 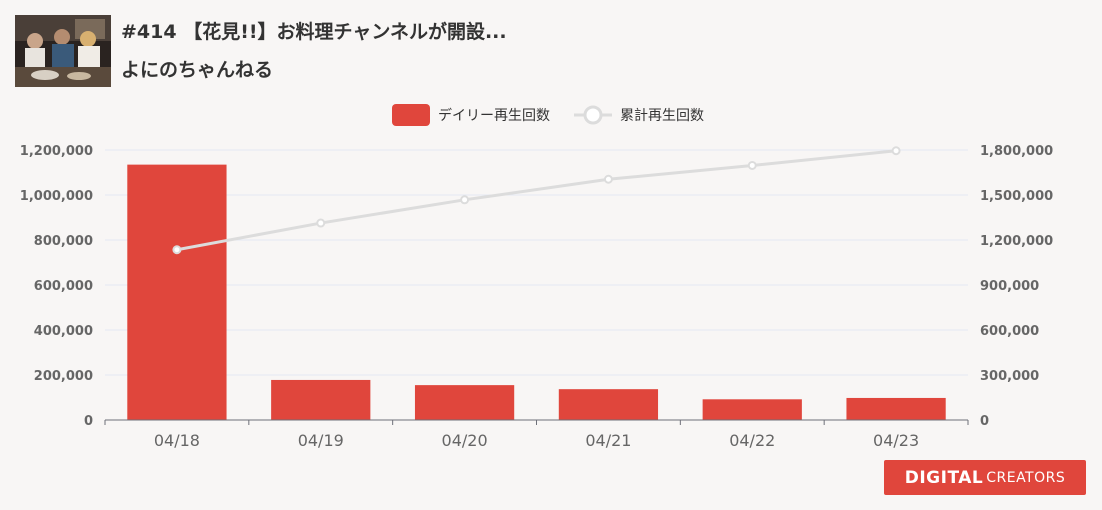 What do you see at coordinates (896, 440) in the screenshot?
I see `x-tick-label: 04/23` at bounding box center [896, 440].